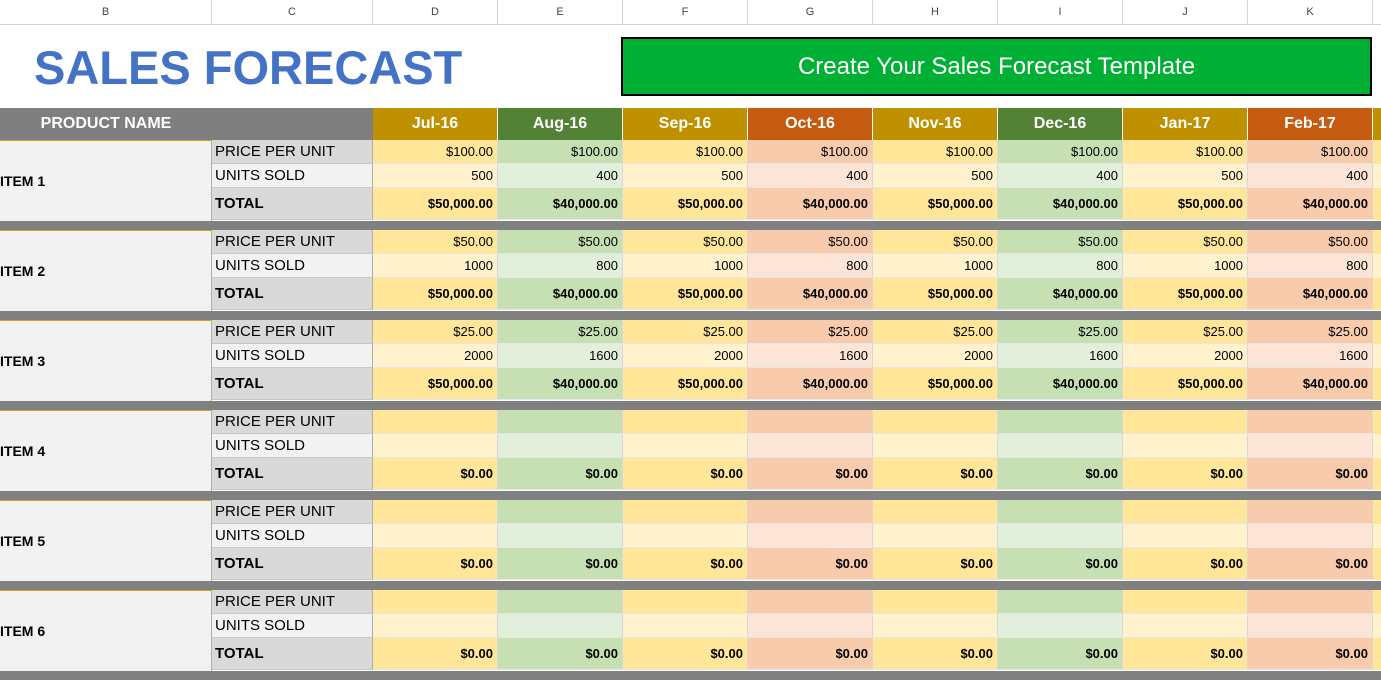  I want to click on column-header-j: J, so click(1185, 12).